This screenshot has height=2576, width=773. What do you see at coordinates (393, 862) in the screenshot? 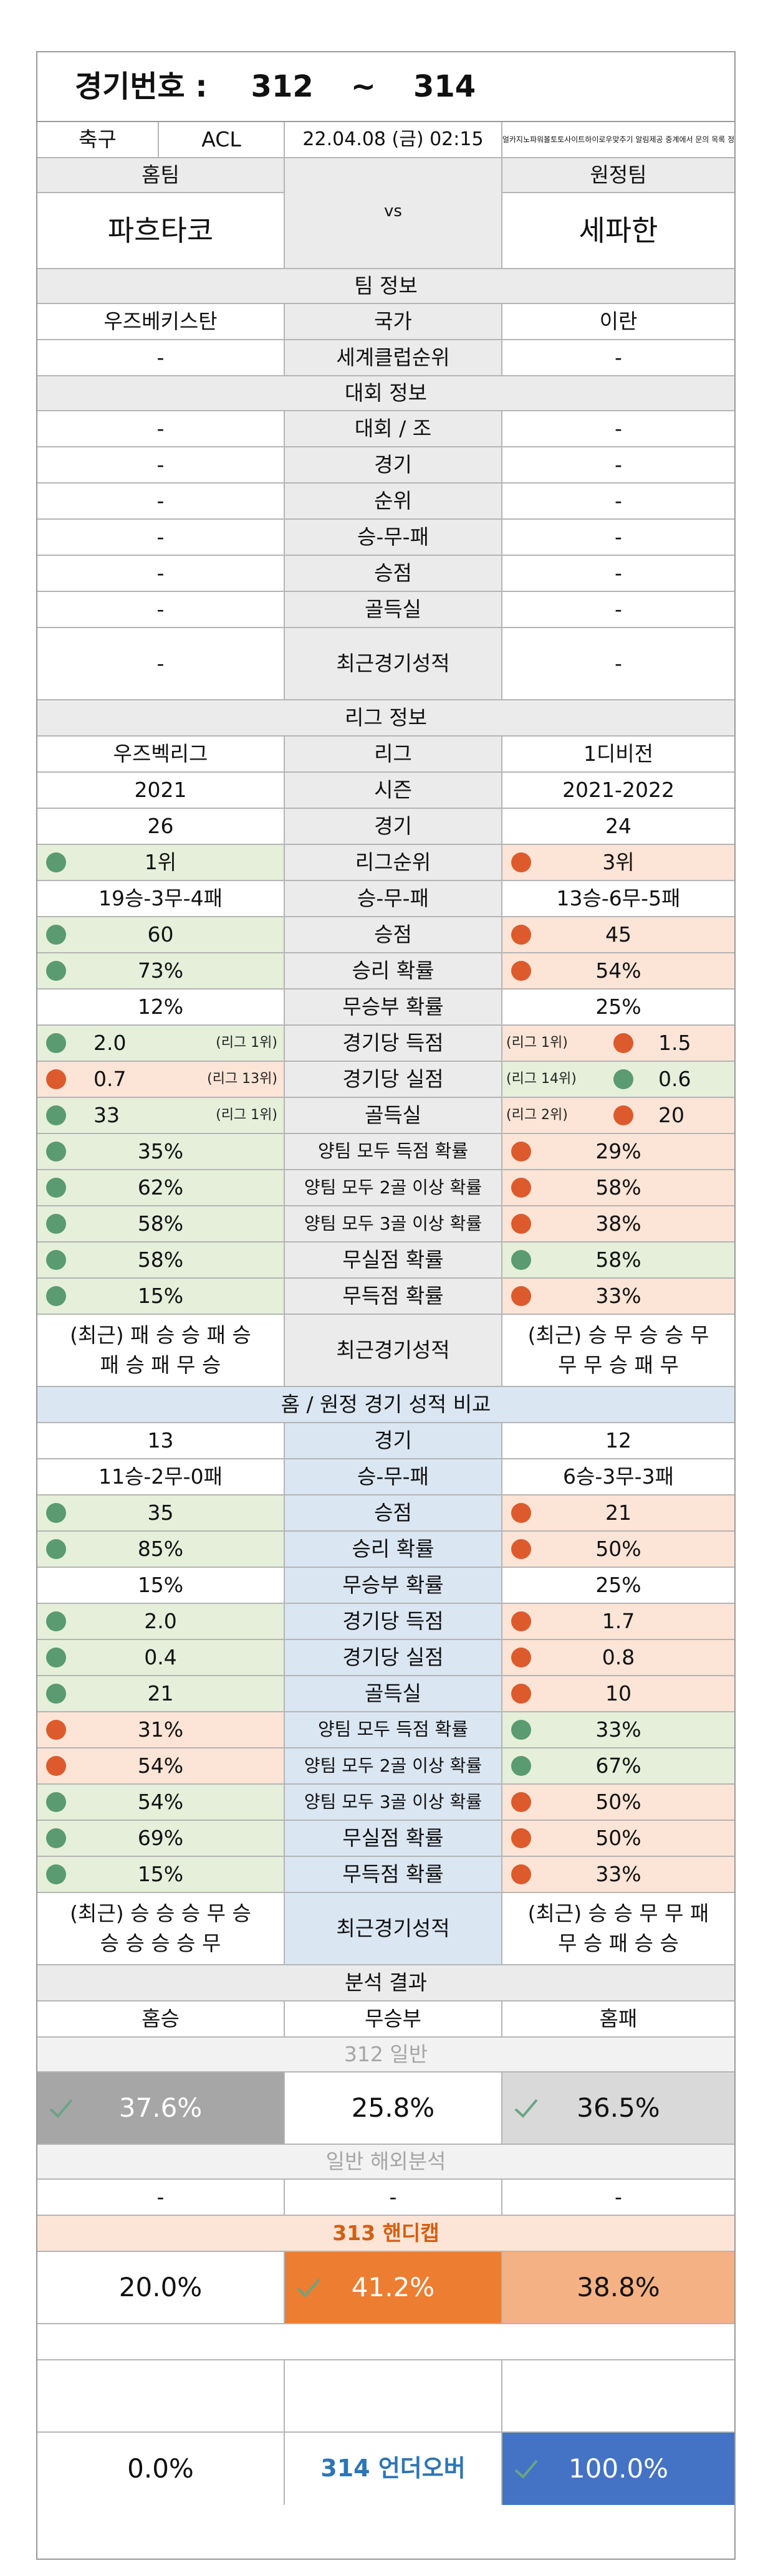
I see `stat-label: 리그순위` at bounding box center [393, 862].